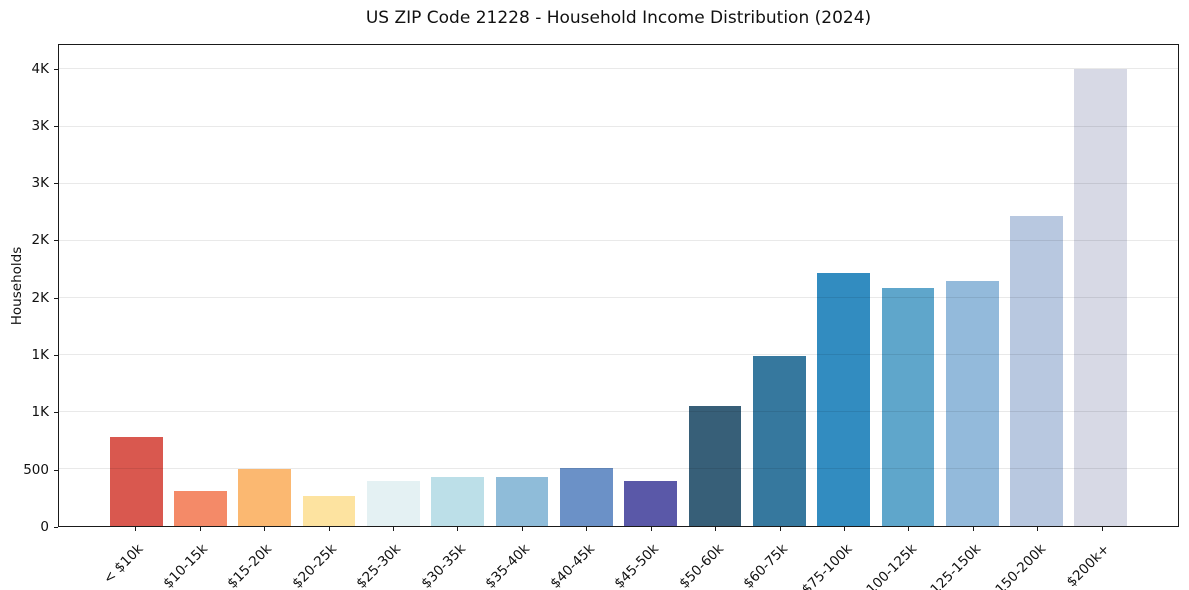  I want to click on bar-50-60k, so click(715, 466).